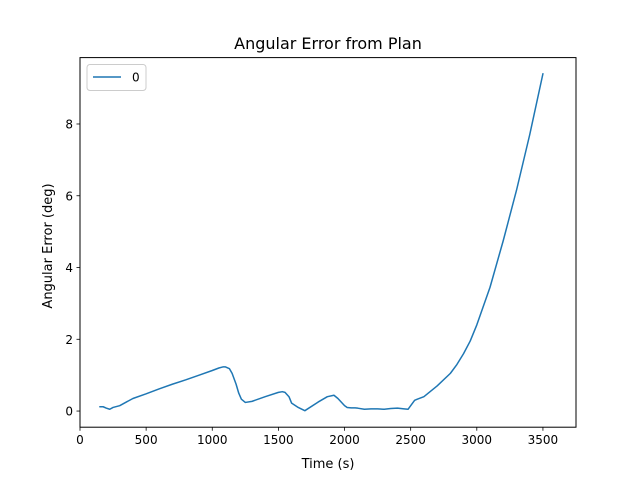 Image resolution: width=640 pixels, height=484 pixels. What do you see at coordinates (278, 440) in the screenshot?
I see `x-tick-label: 1500` at bounding box center [278, 440].